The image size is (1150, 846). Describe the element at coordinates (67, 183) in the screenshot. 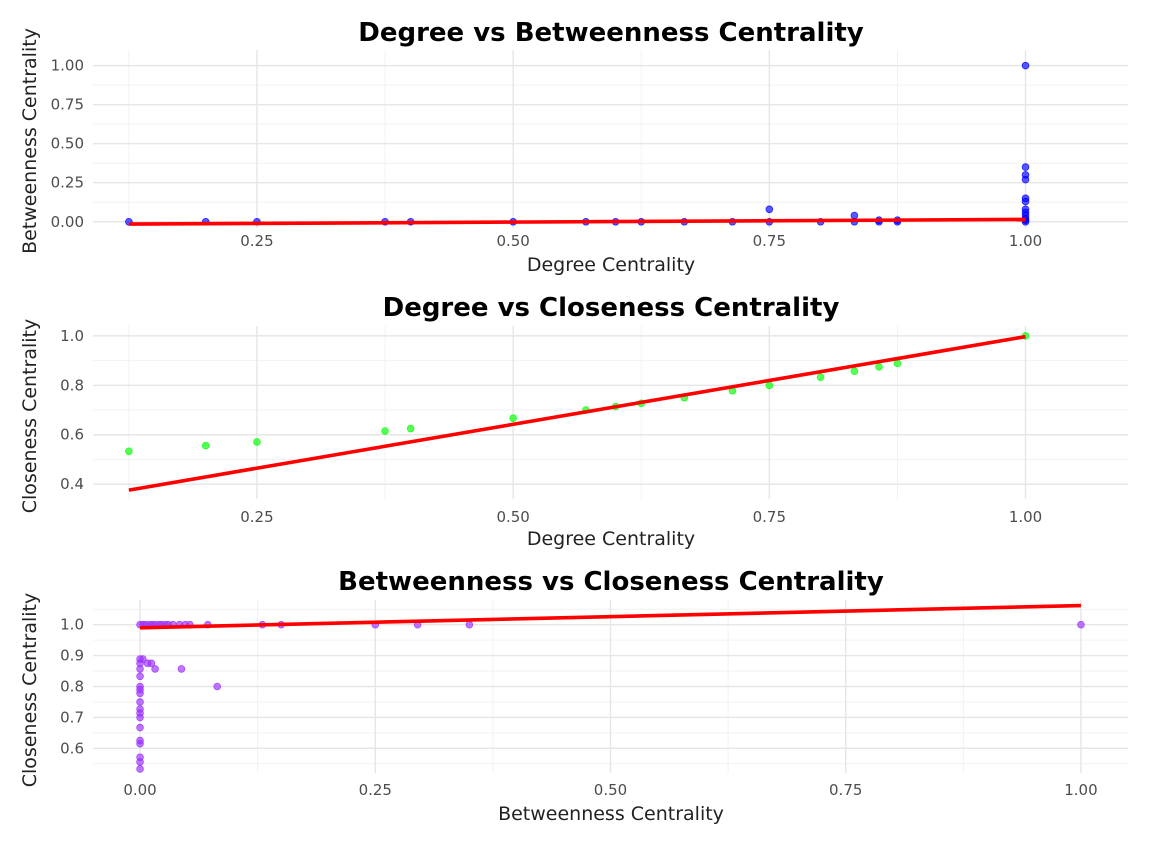

I see `y-tick-label: 0.25` at that location.